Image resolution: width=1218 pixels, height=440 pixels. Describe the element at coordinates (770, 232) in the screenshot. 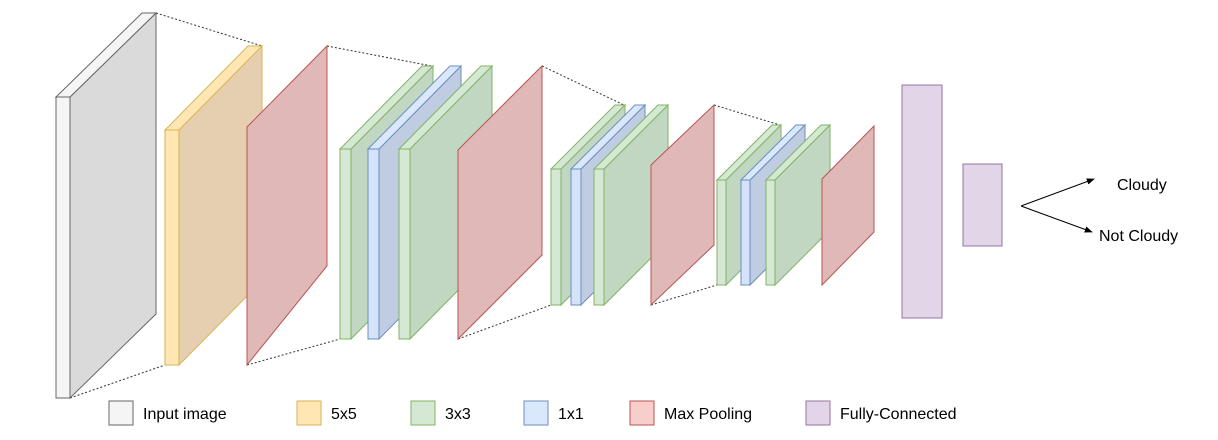

I see `conv-3x3-layer-3b-front-face` at that location.